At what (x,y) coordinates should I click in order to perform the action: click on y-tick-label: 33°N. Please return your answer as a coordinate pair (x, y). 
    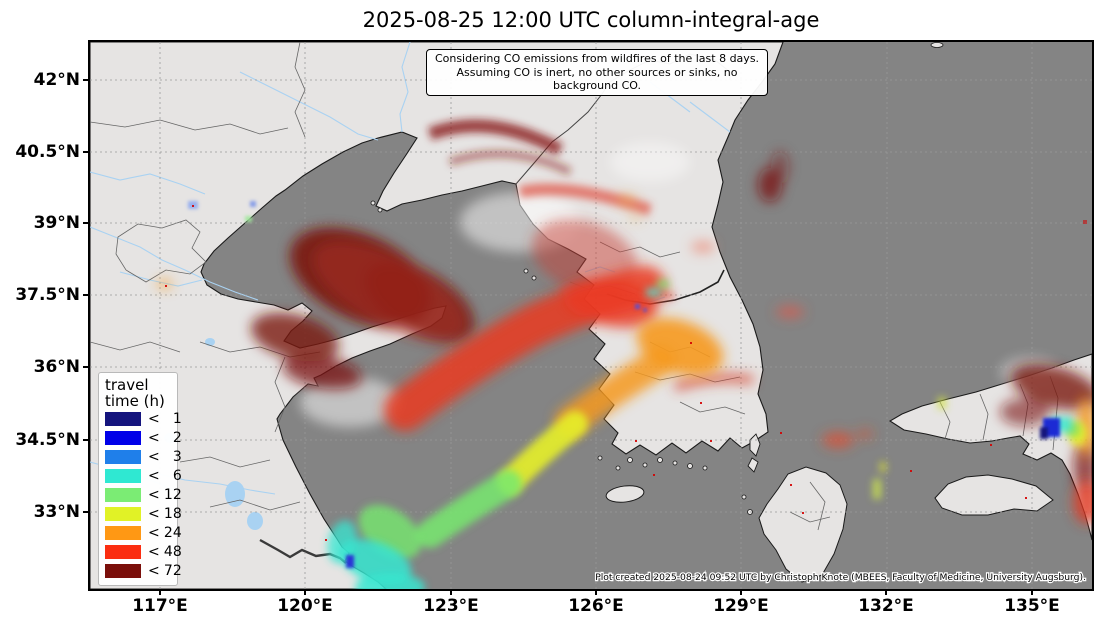
    Looking at the image, I should click on (56, 512).